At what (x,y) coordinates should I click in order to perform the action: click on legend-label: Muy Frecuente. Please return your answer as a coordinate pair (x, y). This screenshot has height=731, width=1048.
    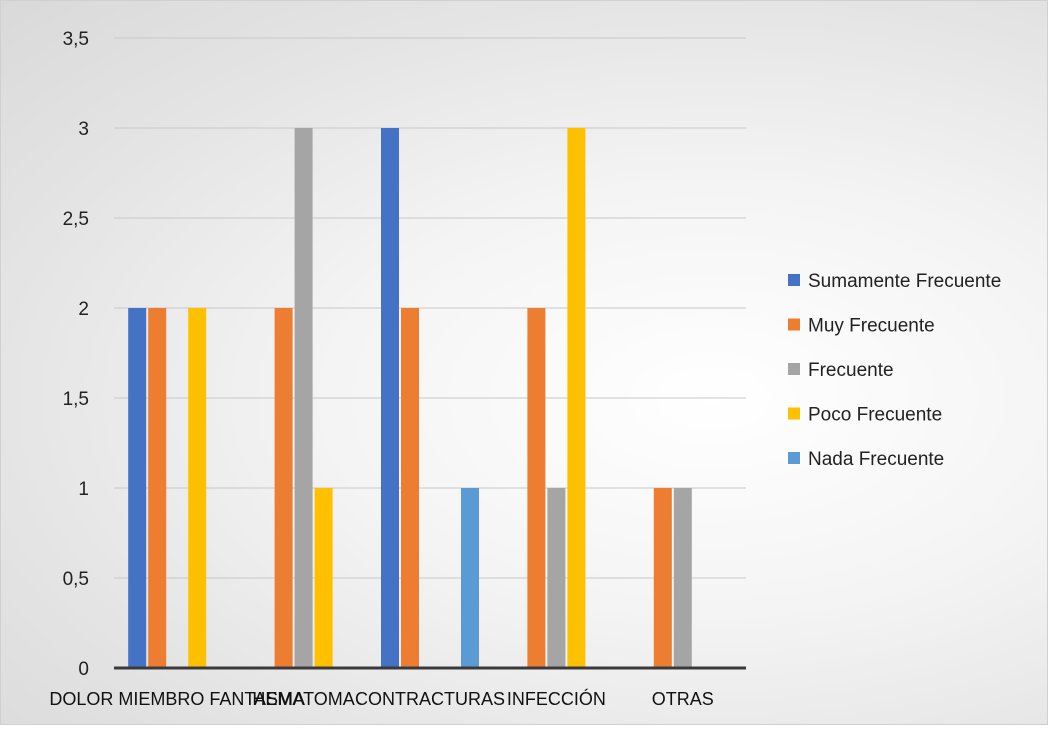
    Looking at the image, I should click on (871, 326).